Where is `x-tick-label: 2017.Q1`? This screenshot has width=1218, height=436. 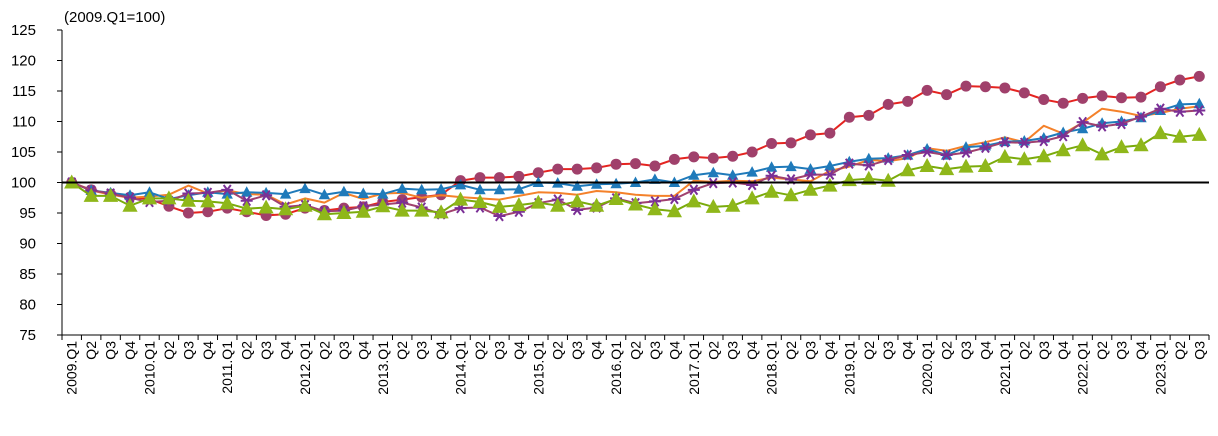
x-tick-label: 2017.Q1 is located at coordinates (694, 368).